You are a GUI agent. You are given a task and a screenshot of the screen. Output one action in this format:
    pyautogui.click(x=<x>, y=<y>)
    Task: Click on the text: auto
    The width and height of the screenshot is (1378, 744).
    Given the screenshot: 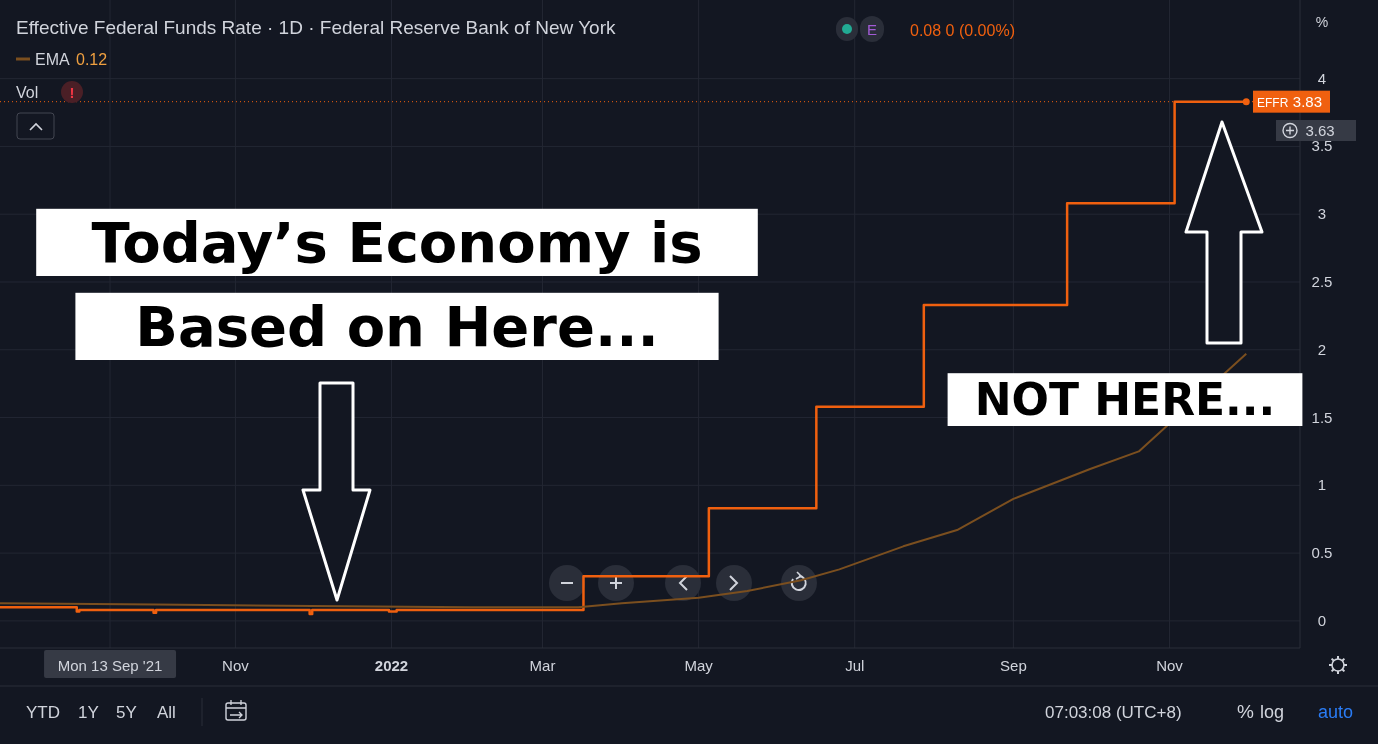 What is the action you would take?
    pyautogui.click(x=1336, y=712)
    